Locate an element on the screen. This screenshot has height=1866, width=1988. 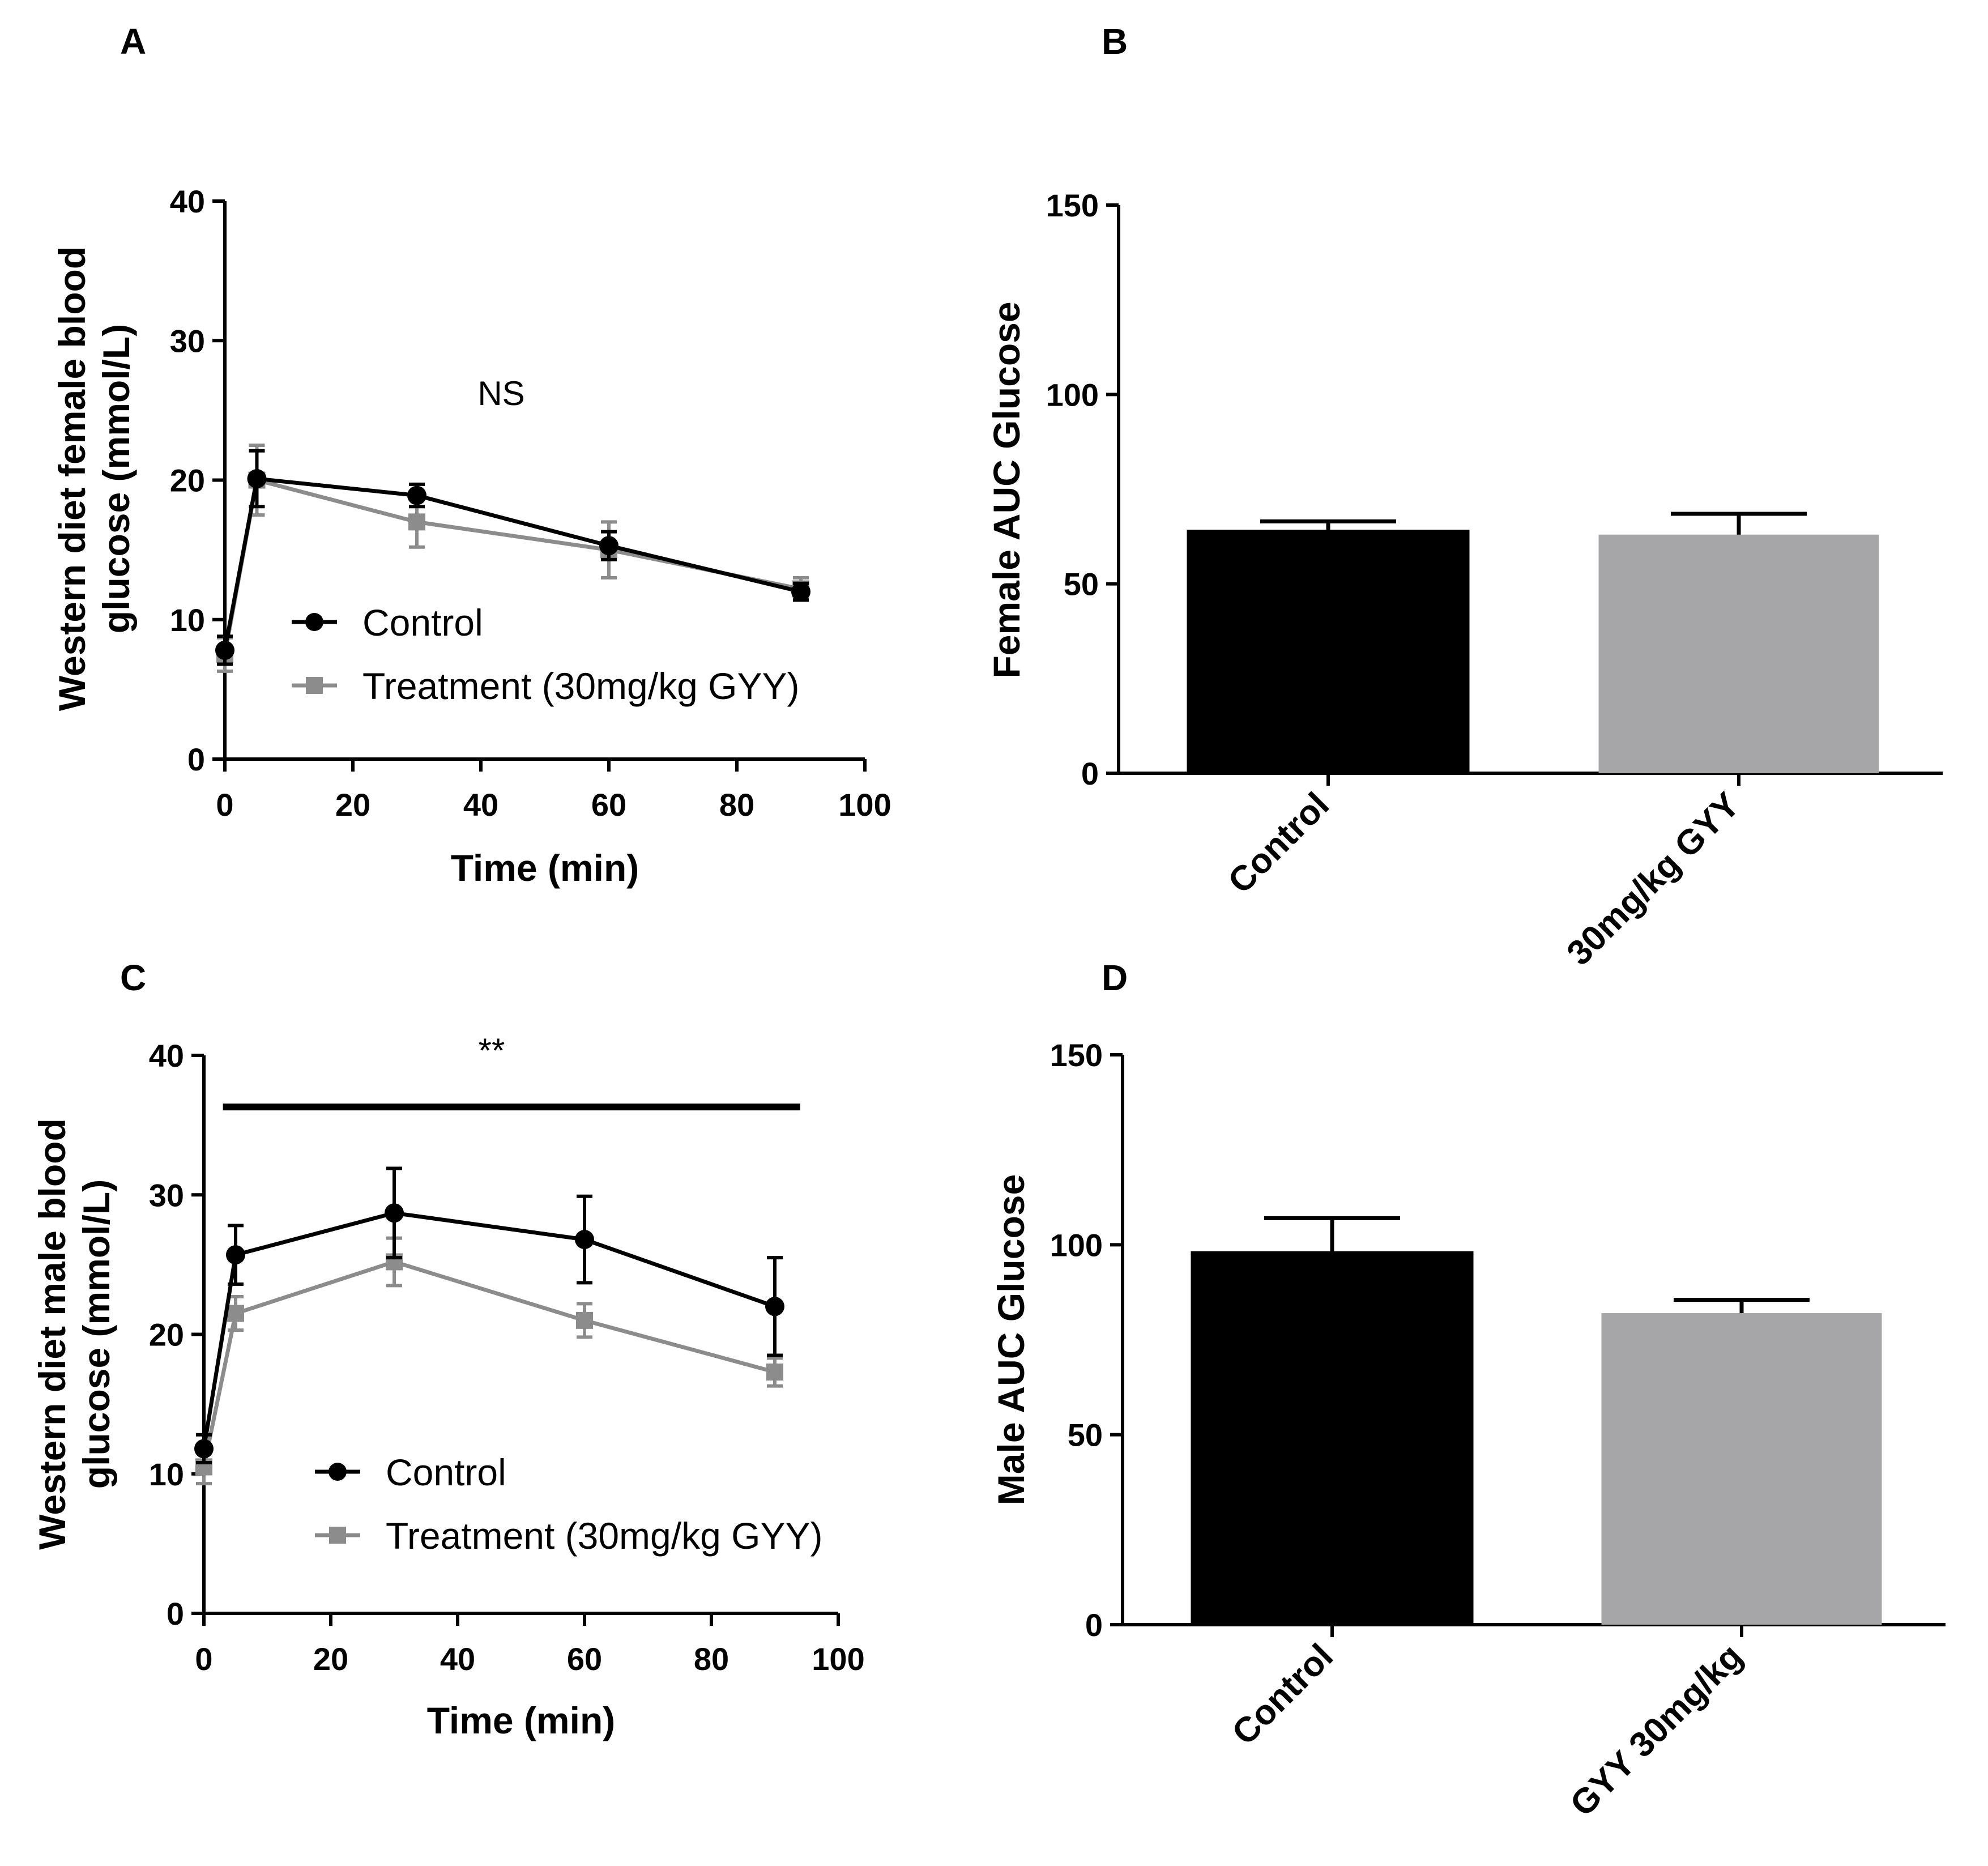
panel-c-x-tick-label-4: 80 is located at coordinates (711, 1659).